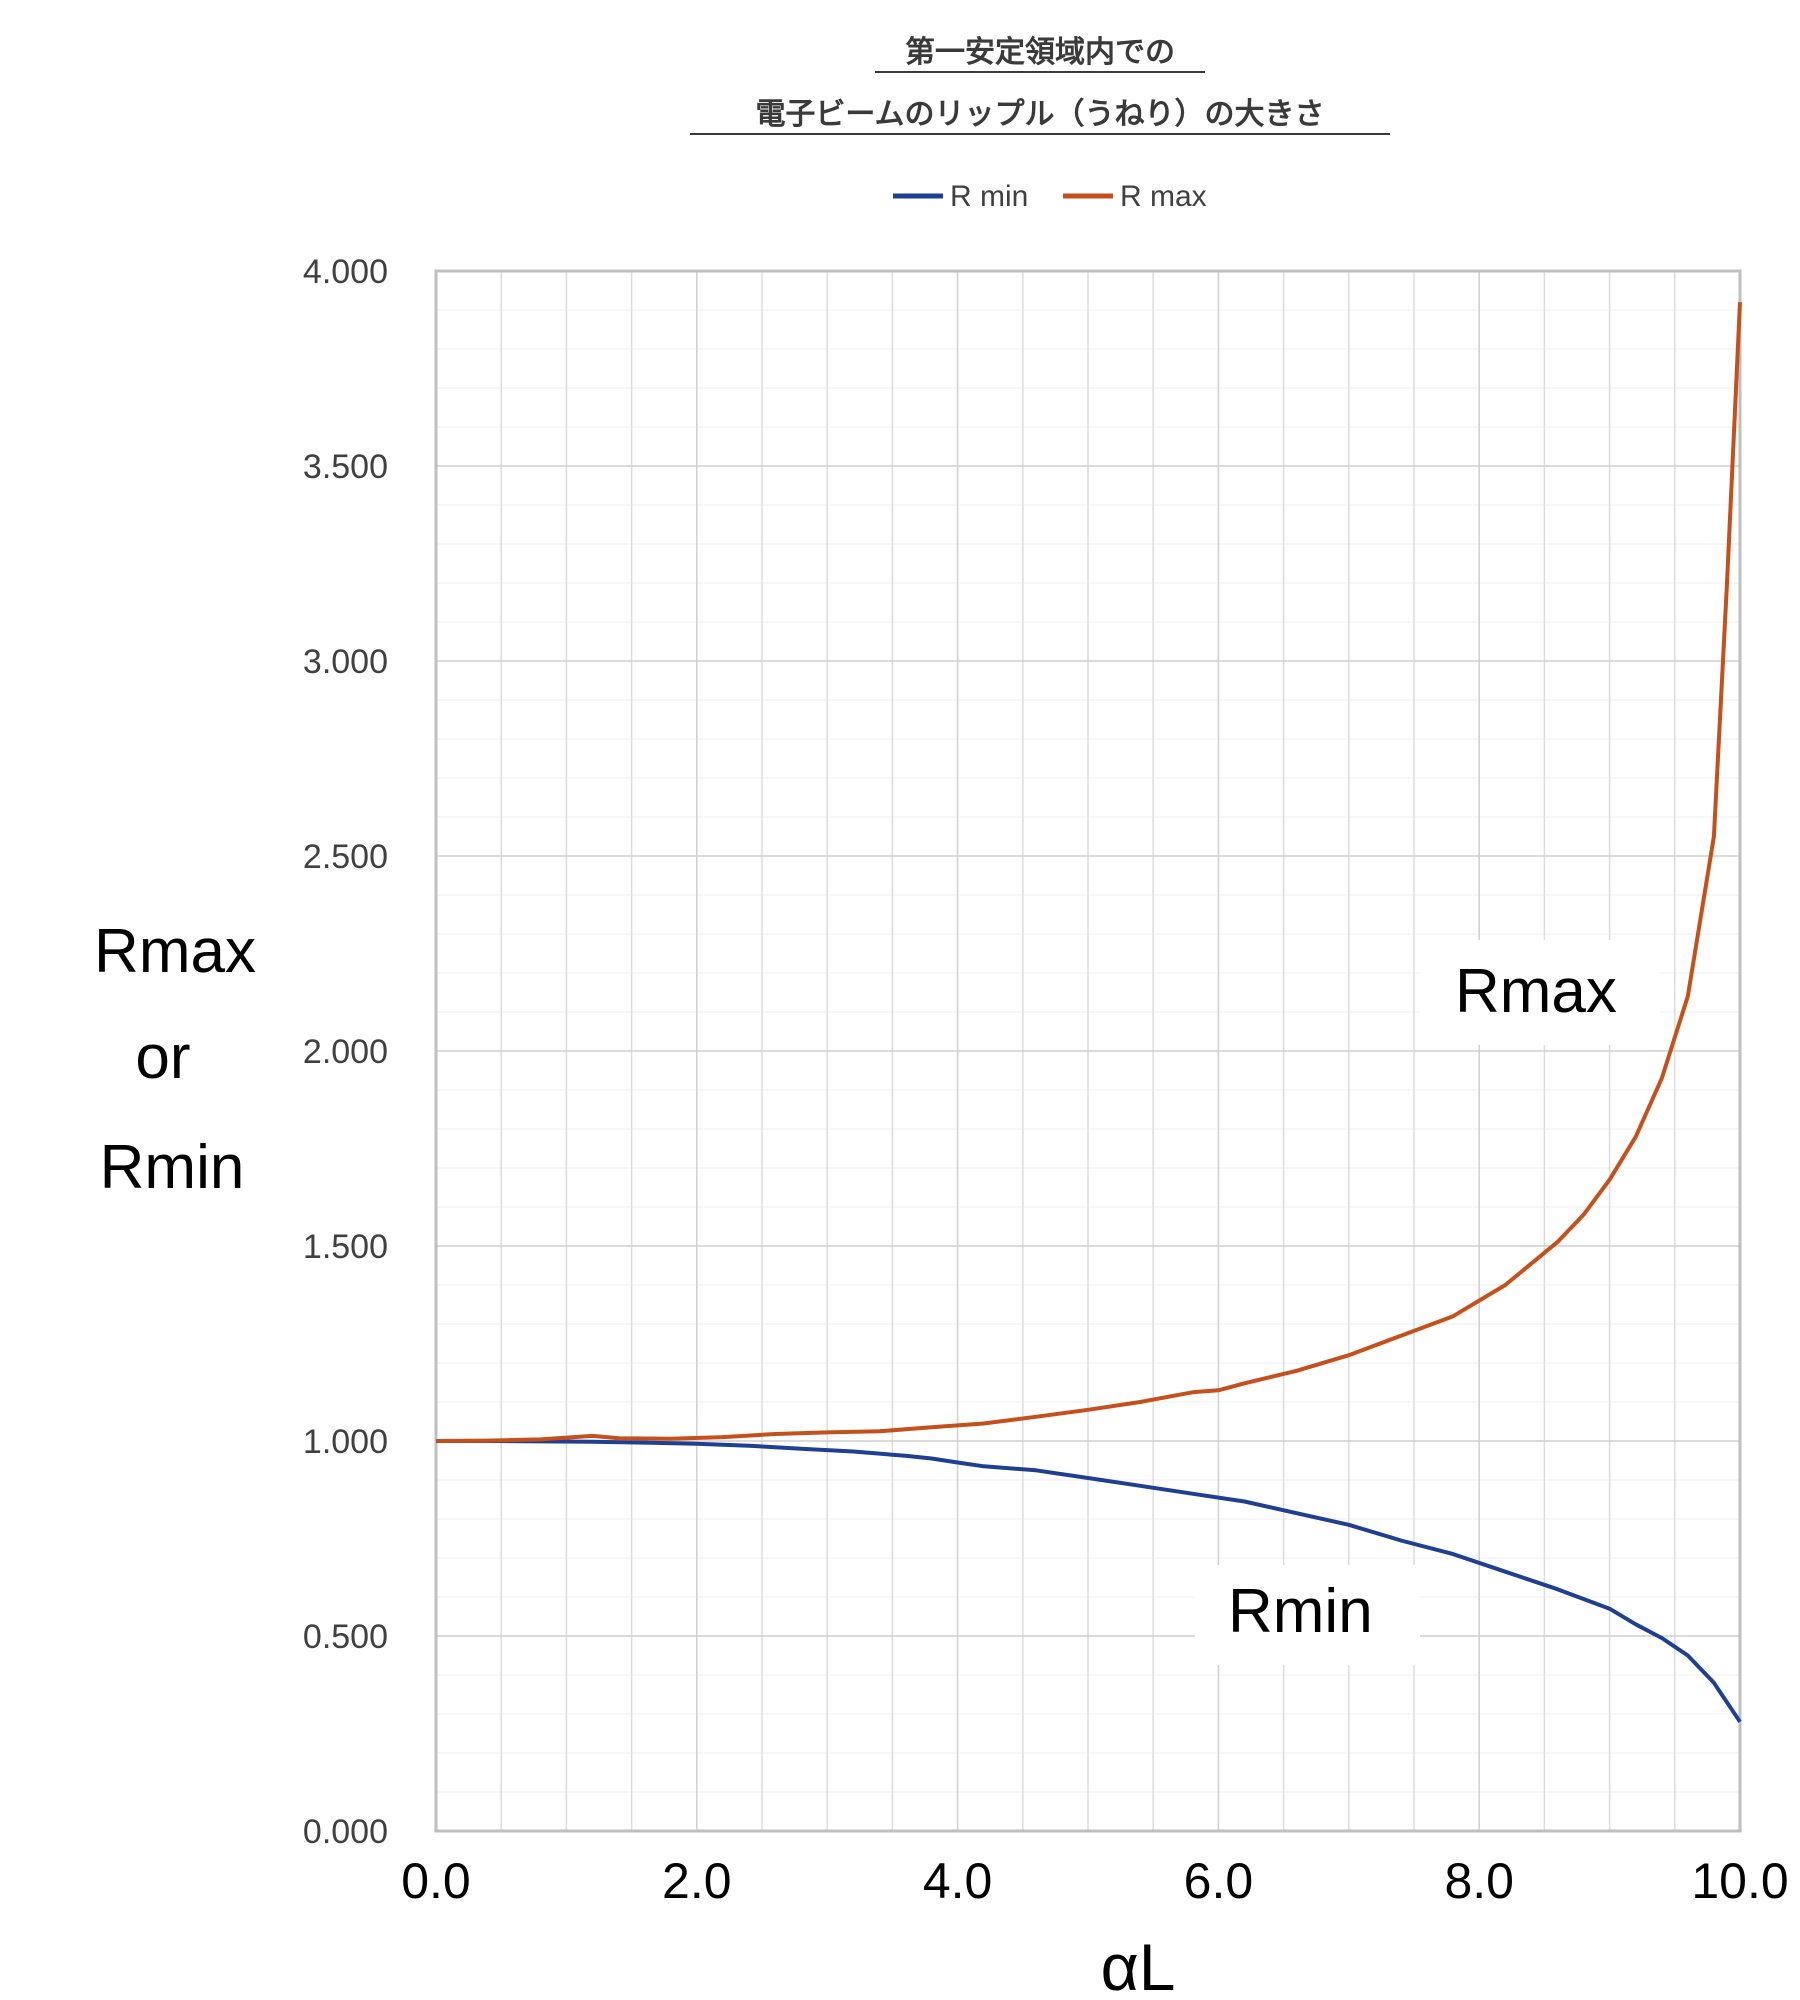  Describe the element at coordinates (345, 1442) in the screenshot. I see `y-tick-label: 1.000` at that location.